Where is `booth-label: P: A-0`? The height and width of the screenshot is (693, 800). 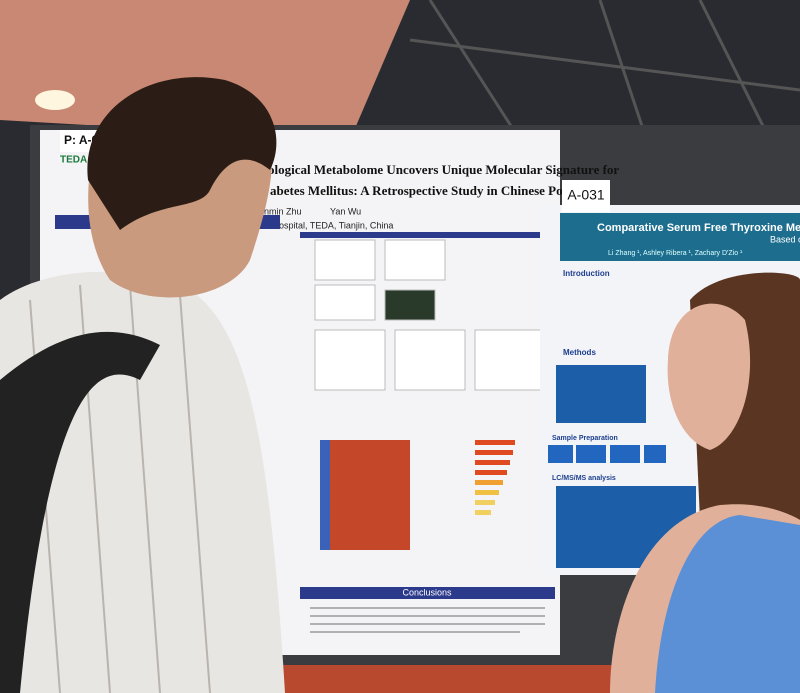 booth-label: P: A-0 is located at coordinates (81, 140).